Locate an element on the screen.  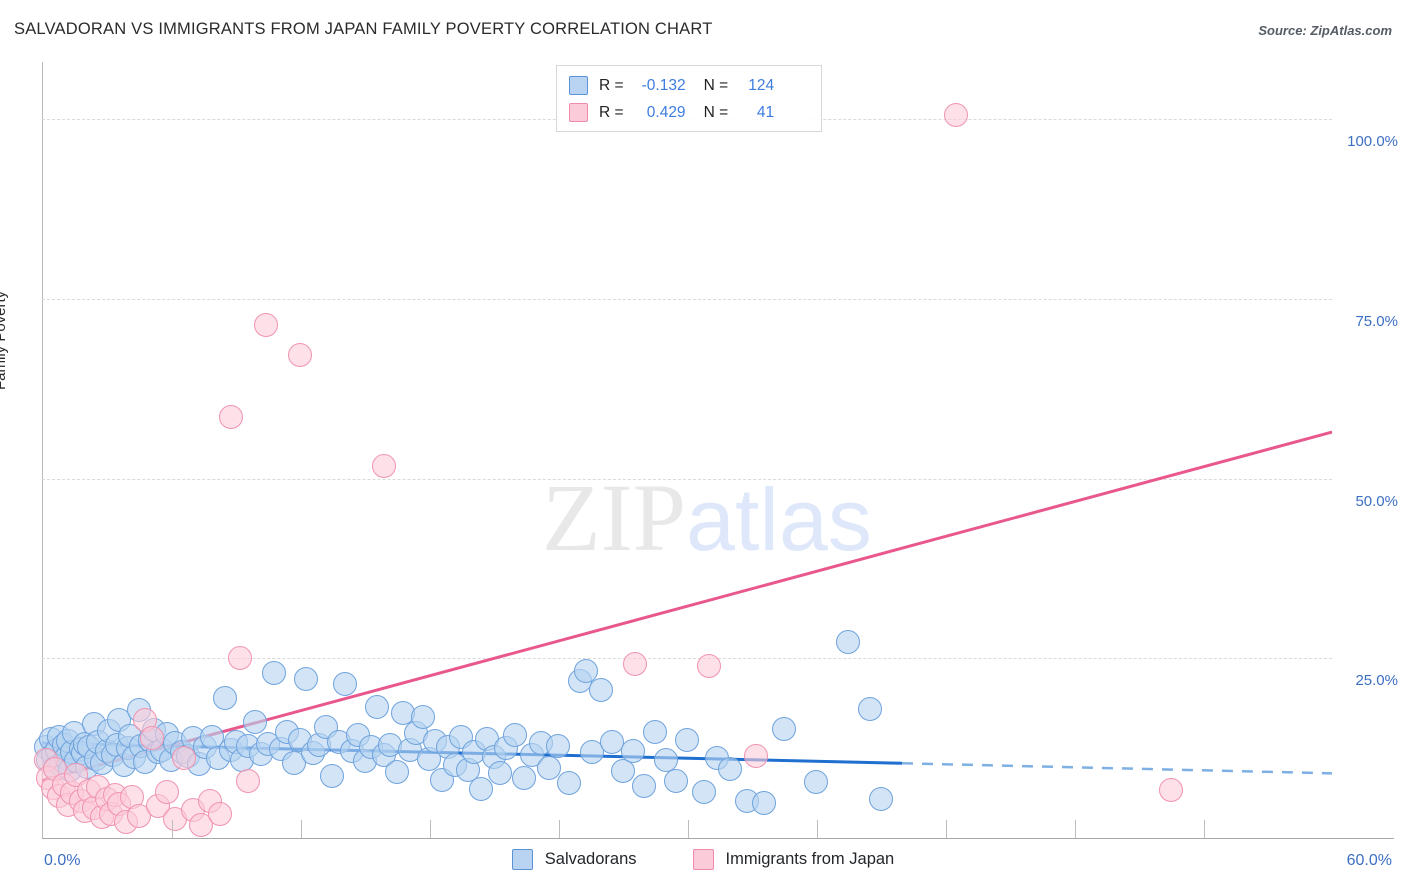
legend-item-salvadorans: Salvadorans is located at coordinates (574, 859).